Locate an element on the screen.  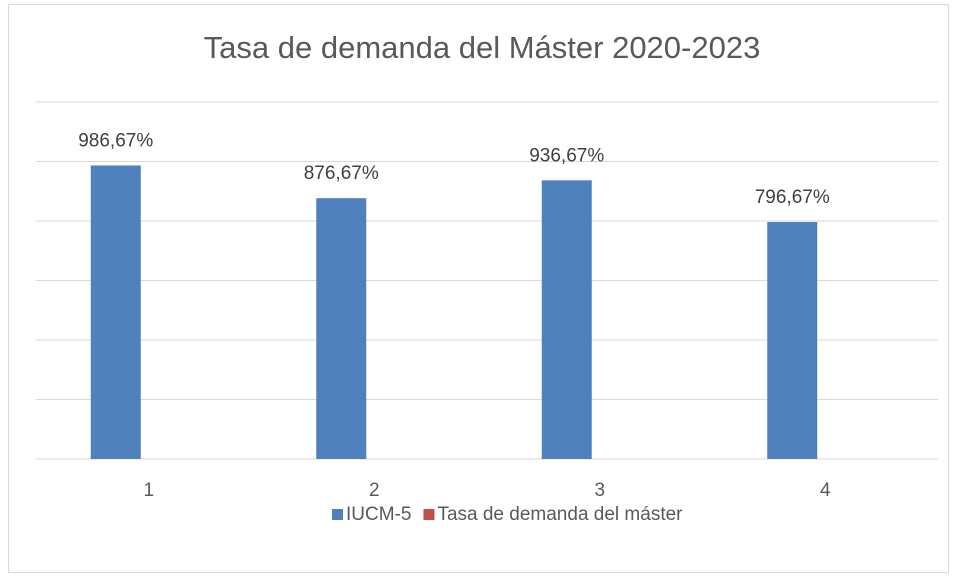
data-label: 986,67% is located at coordinates (115, 140).